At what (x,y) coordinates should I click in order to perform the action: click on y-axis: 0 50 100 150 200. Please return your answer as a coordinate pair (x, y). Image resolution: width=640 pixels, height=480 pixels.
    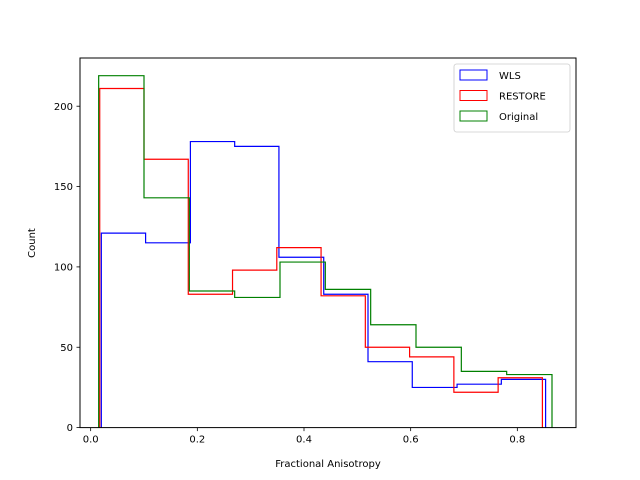
    Looking at the image, I should click on (67, 268).